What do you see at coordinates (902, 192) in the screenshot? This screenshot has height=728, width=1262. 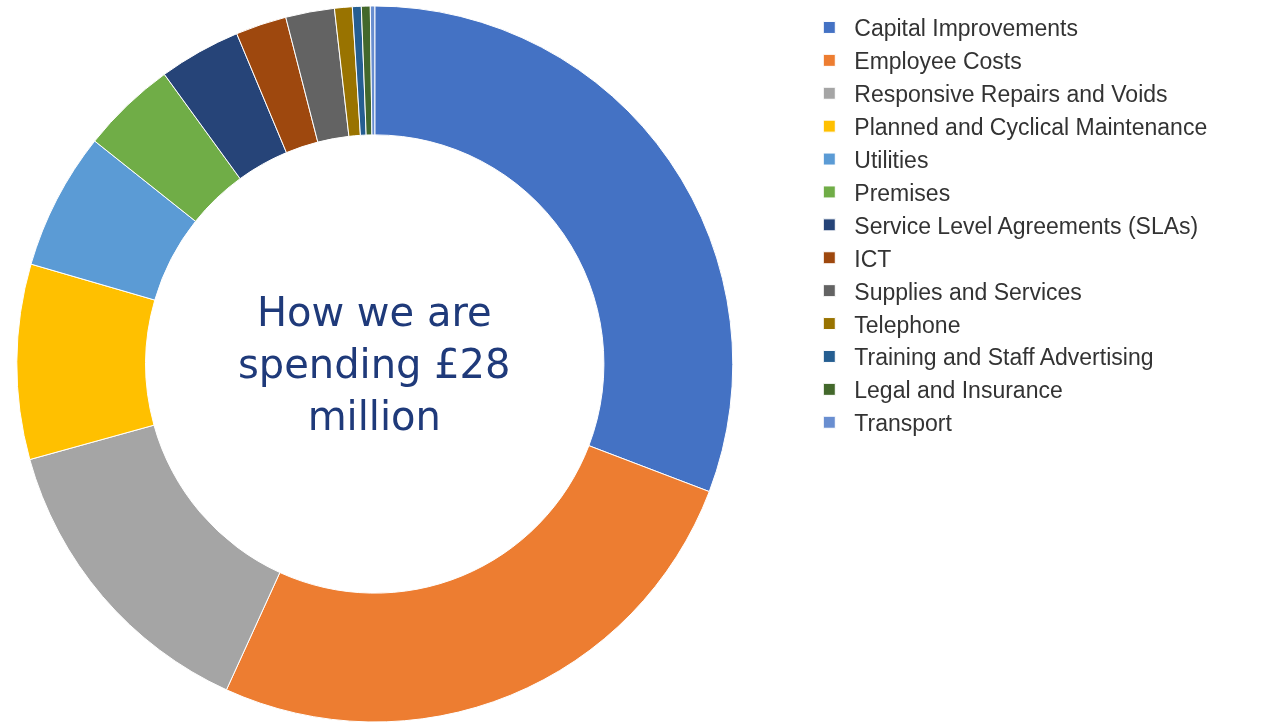 I see `legend-label: Premises` at bounding box center [902, 192].